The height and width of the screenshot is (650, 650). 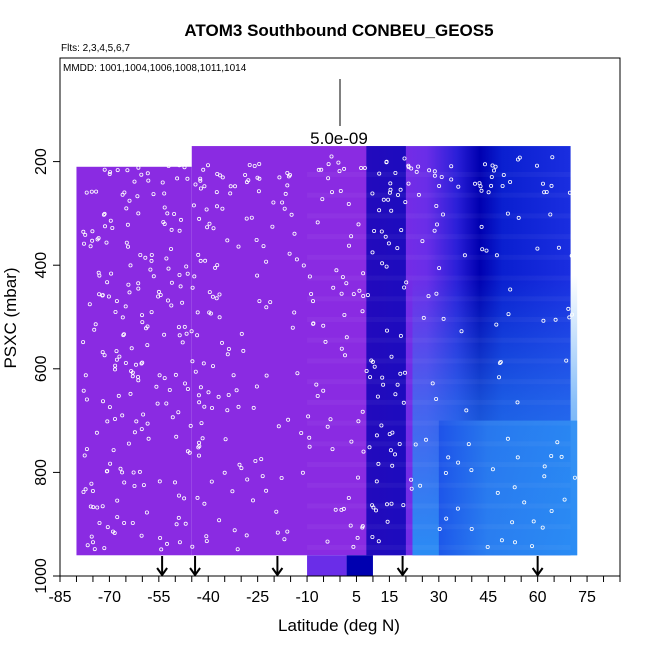 I want to click on y-tick-label: 200, so click(x=41, y=161).